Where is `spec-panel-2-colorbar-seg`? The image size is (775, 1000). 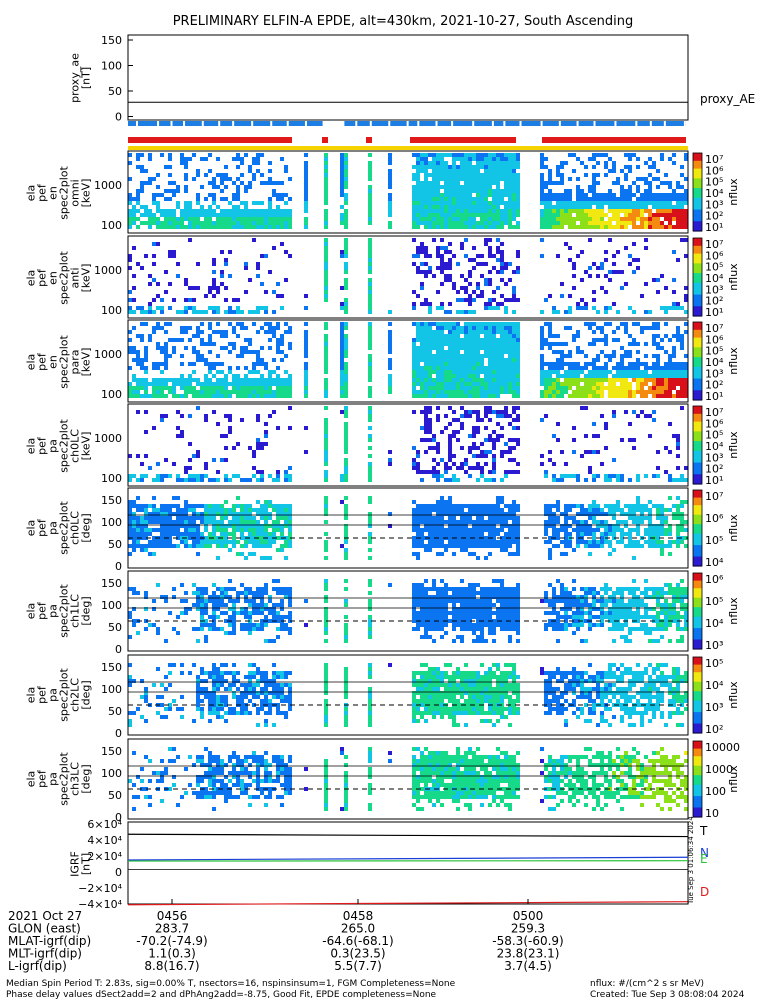
spec-panel-2-colorbar-seg is located at coordinates (697, 311).